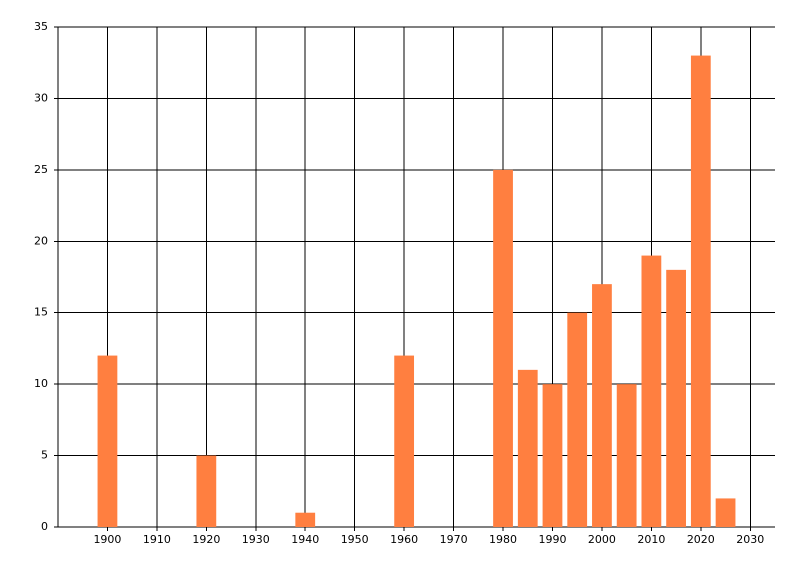 The height and width of the screenshot is (576, 800). What do you see at coordinates (454, 539) in the screenshot?
I see `x-tick-label: 1970` at bounding box center [454, 539].